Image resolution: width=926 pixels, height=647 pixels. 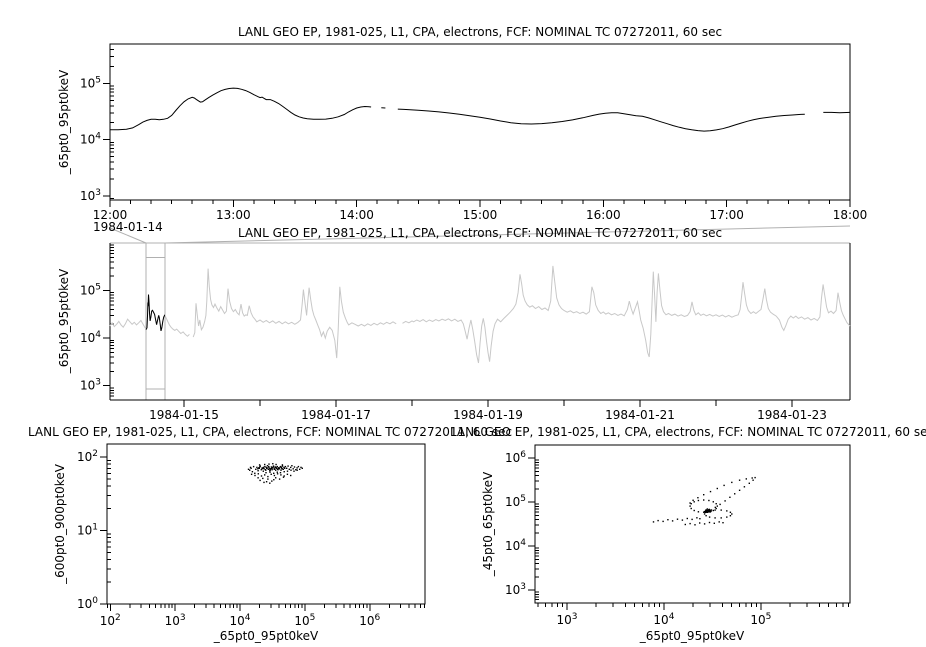 I want to click on y-tick-label: 103, so click(x=515, y=589).